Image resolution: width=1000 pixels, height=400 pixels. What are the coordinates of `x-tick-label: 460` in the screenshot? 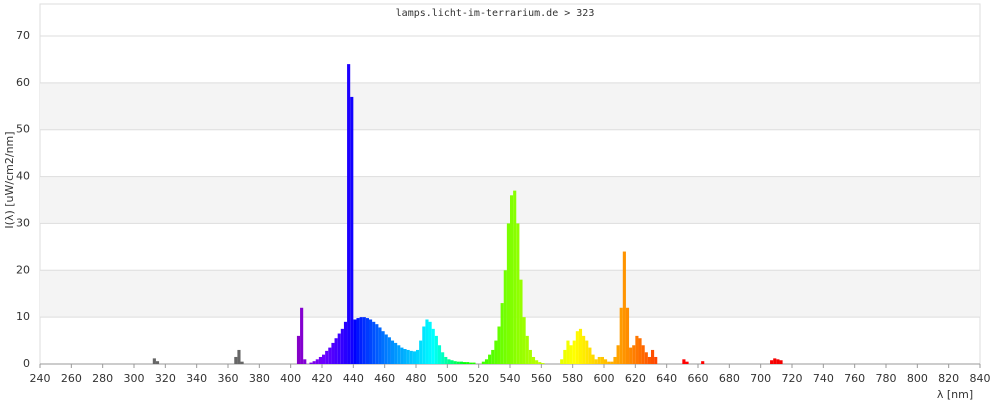 It's located at (384, 378).